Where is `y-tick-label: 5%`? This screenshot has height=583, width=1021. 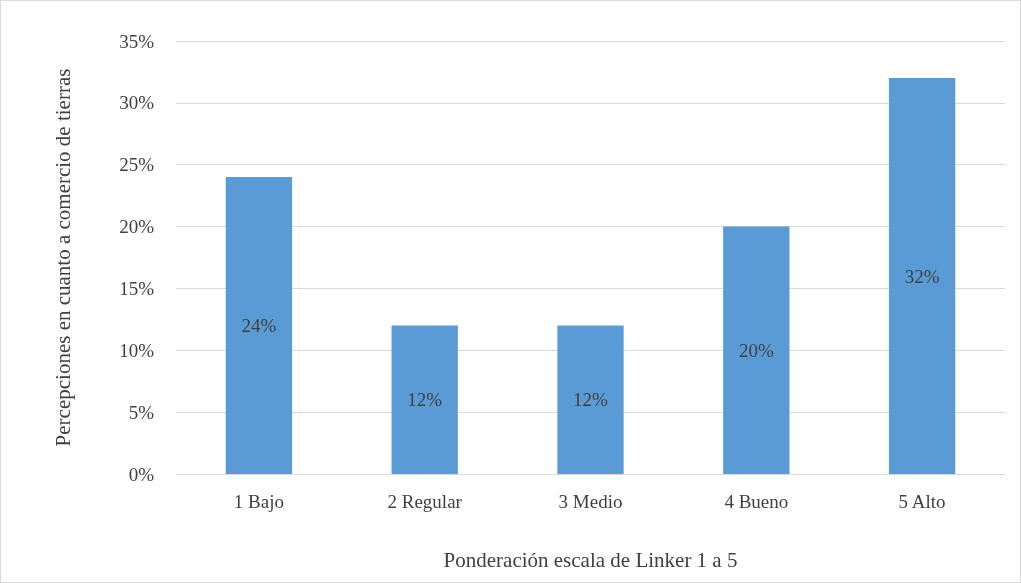
y-tick-label: 5% is located at coordinates (141, 412).